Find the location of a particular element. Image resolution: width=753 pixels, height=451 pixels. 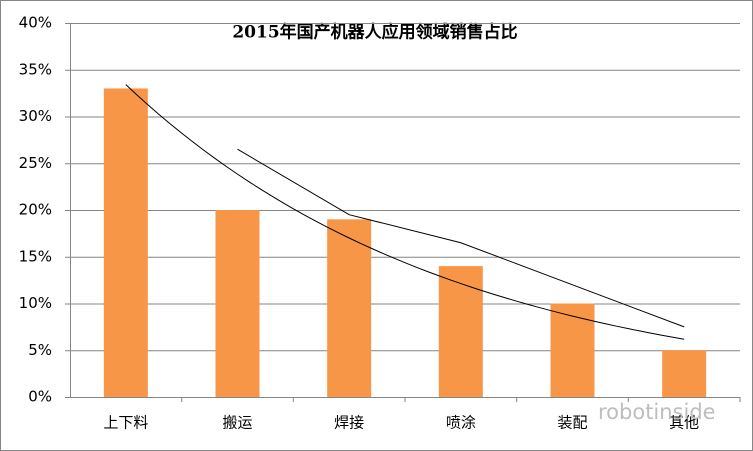

x-tick-label: 搬运 is located at coordinates (237, 423).